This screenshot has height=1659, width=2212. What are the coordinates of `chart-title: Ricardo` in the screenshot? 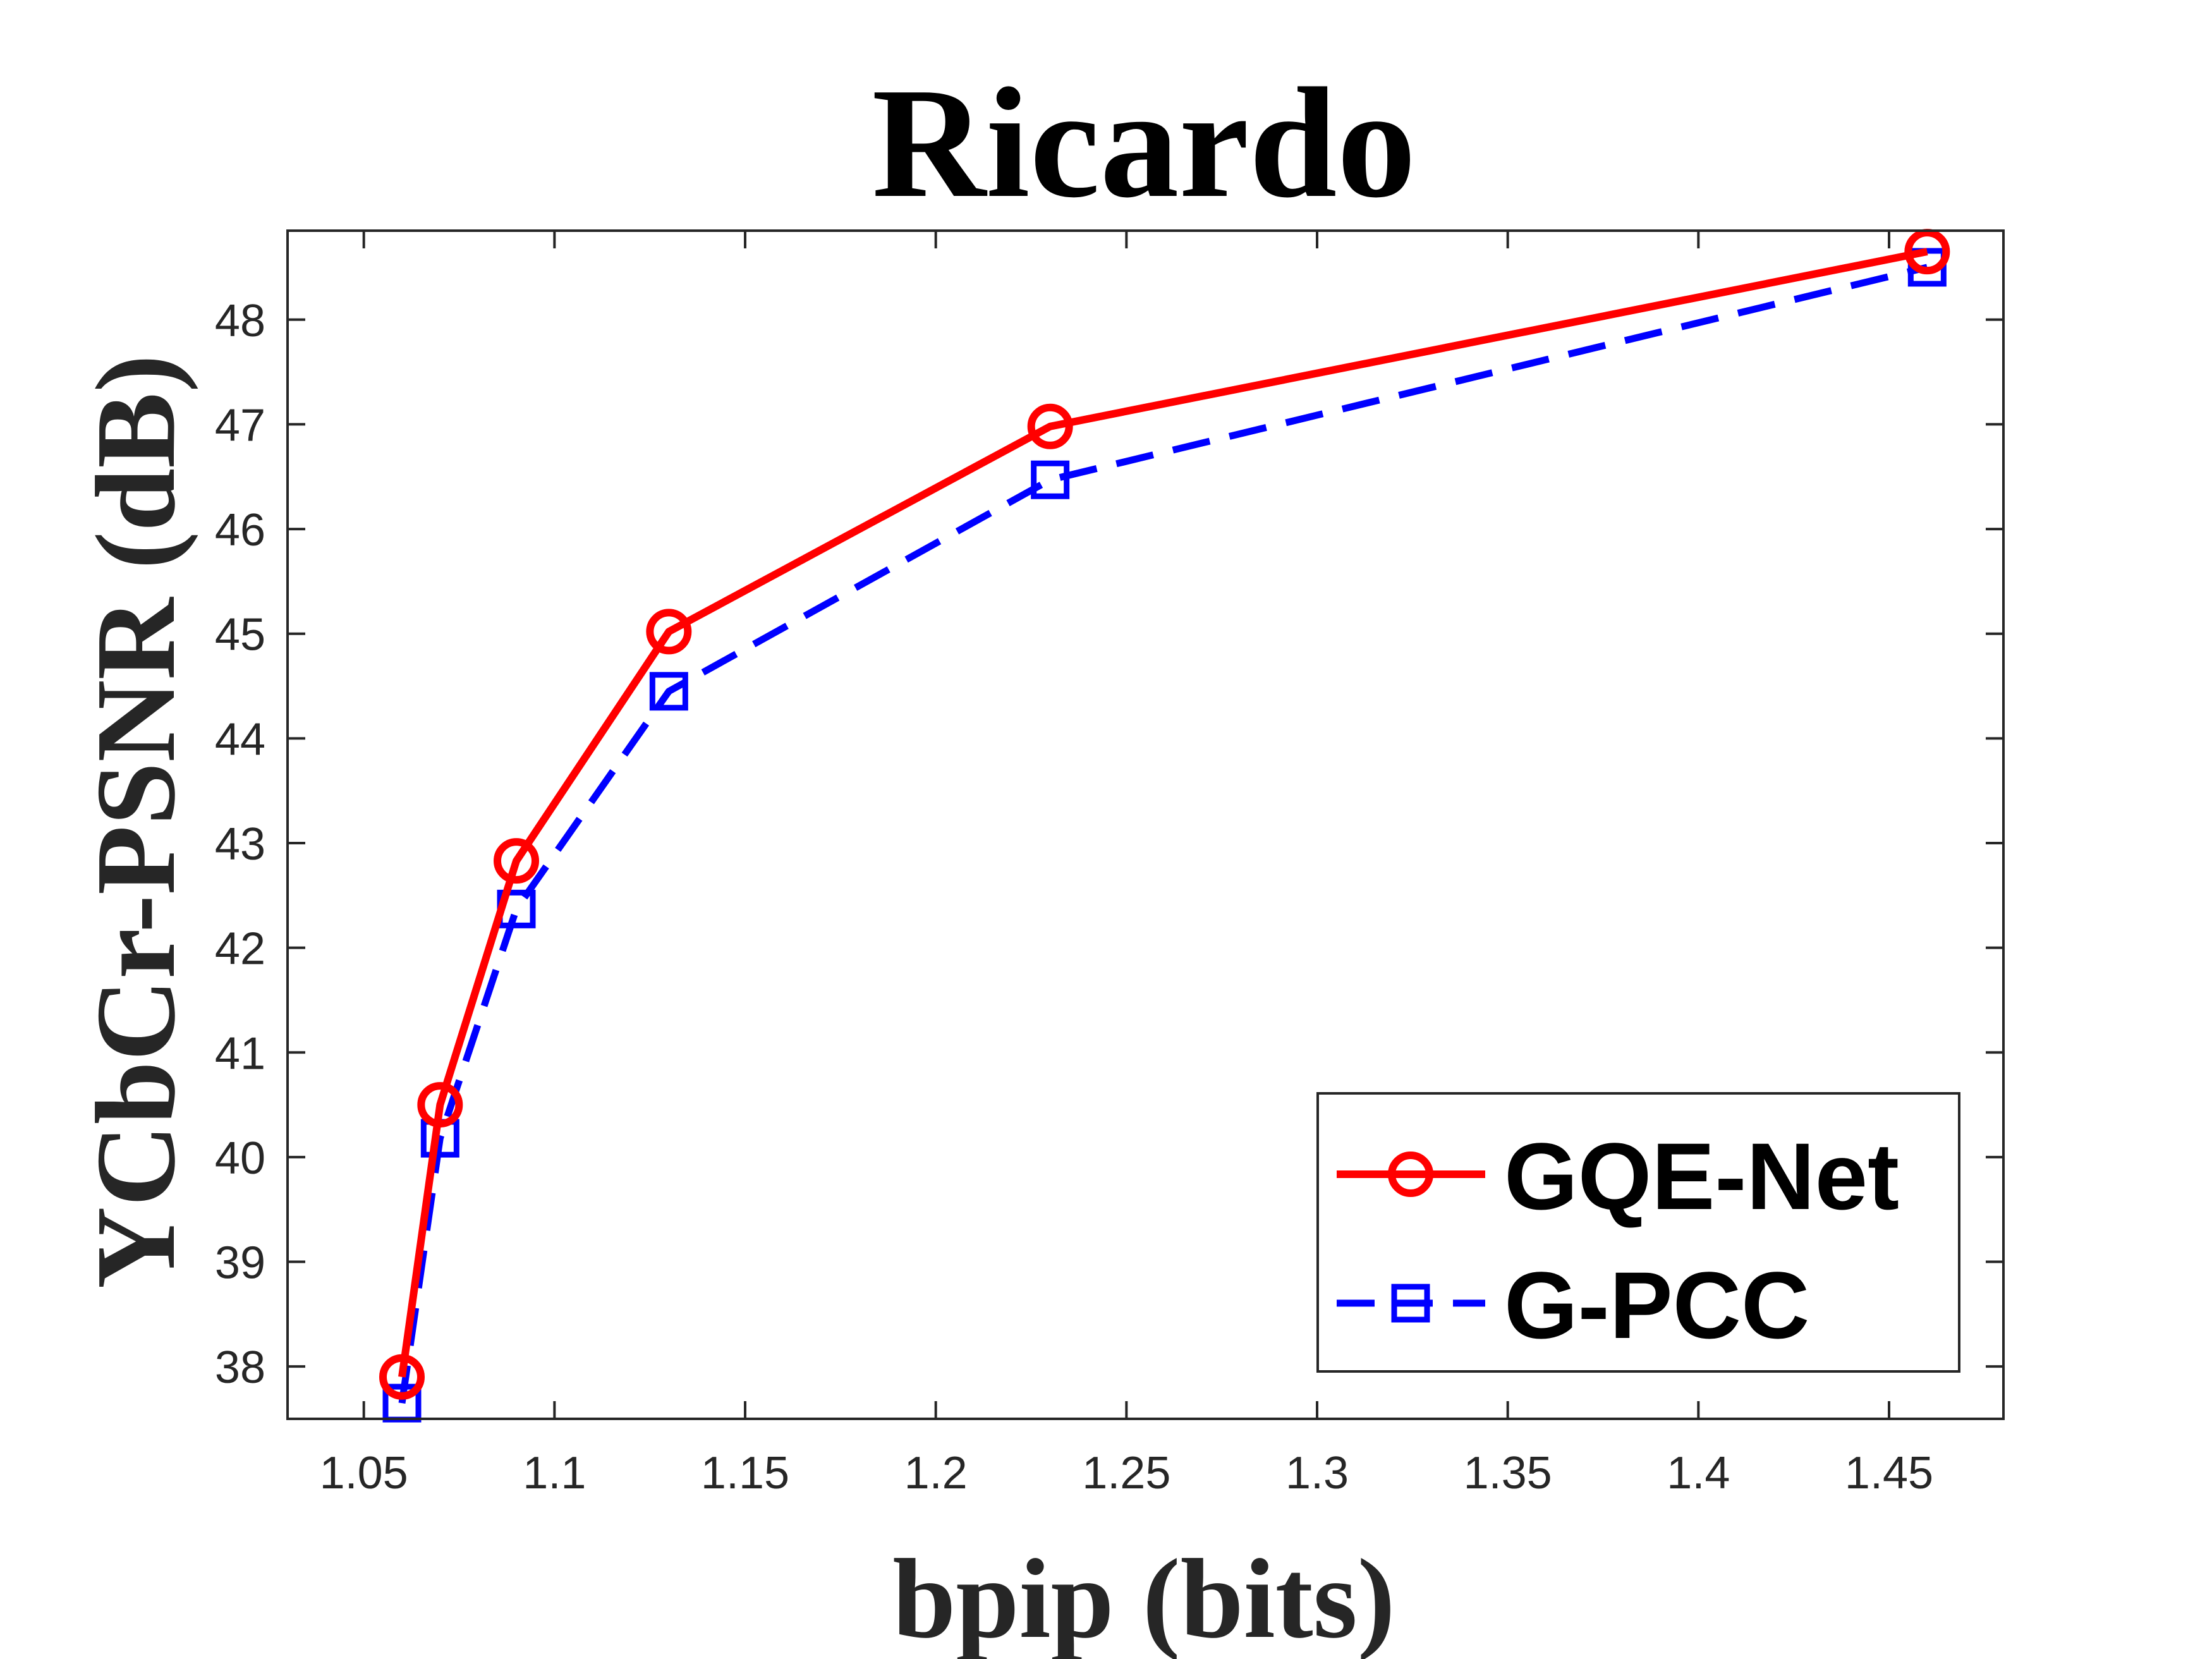 It's located at (1144, 143).